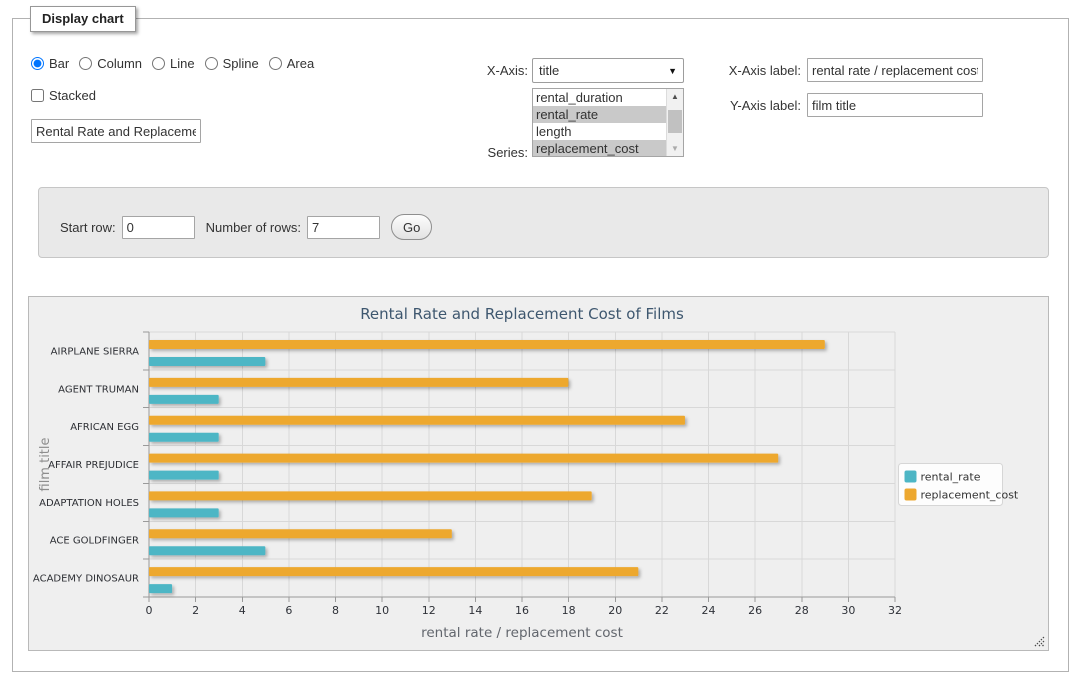  What do you see at coordinates (522, 610) in the screenshot?
I see `x-tick-label: 16` at bounding box center [522, 610].